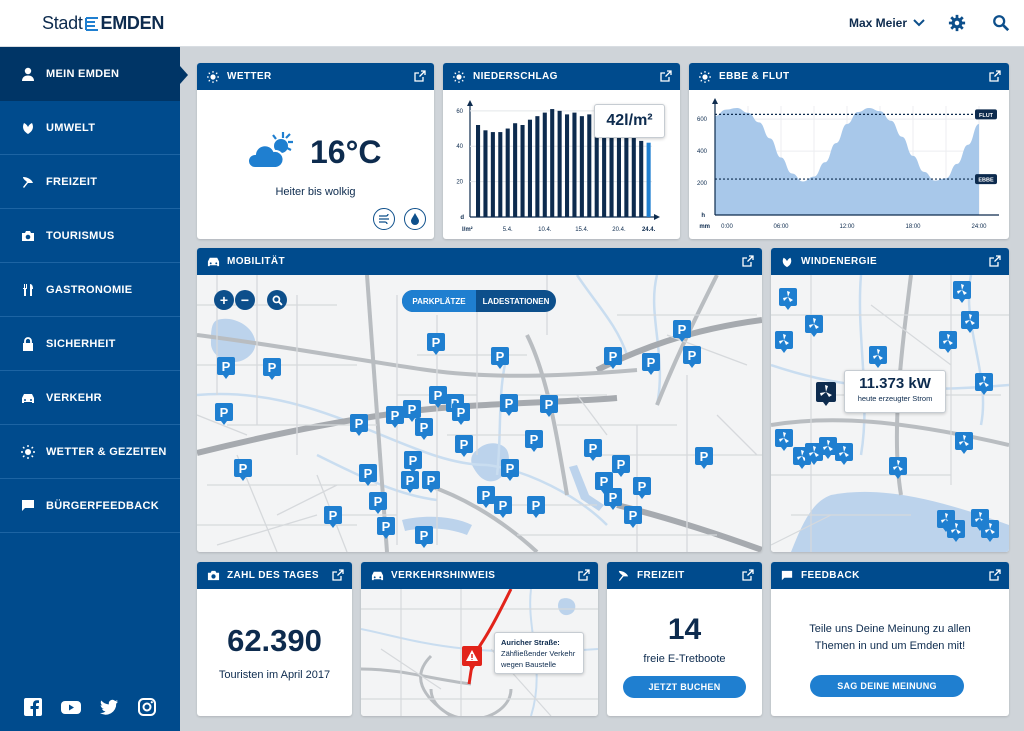  Describe the element at coordinates (887, 686) in the screenshot. I see `give-feedback-button: SAG DEINE MEINUNG` at that location.